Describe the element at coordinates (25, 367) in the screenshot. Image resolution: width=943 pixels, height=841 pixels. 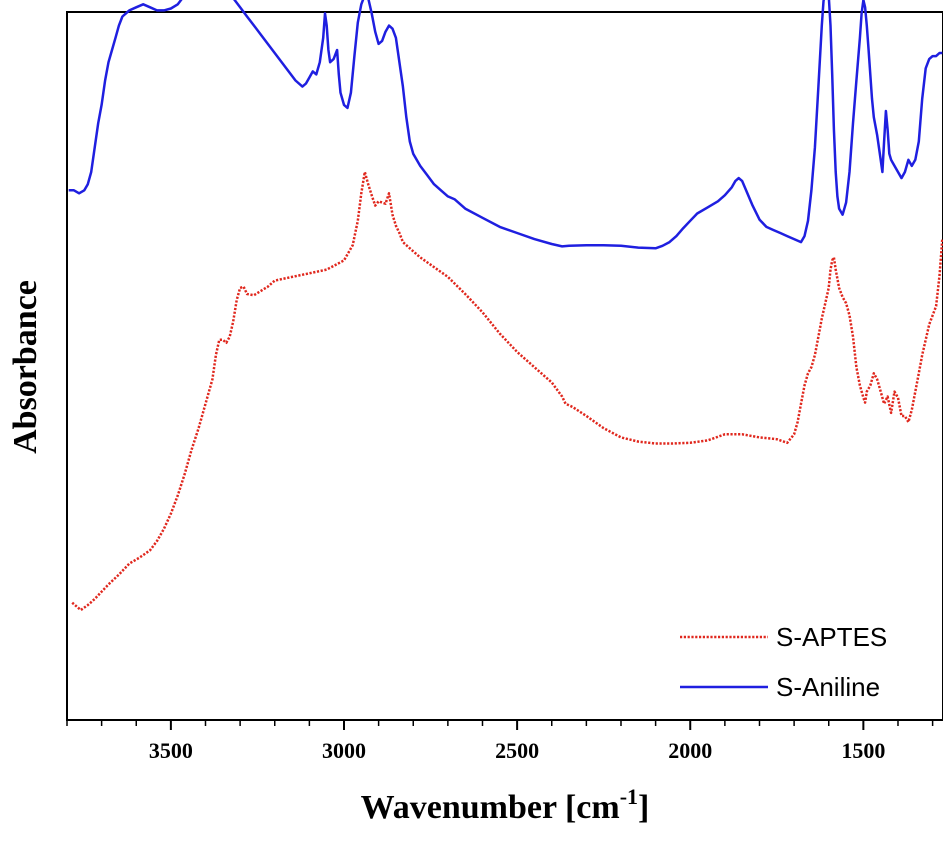
I see `y-axis-title: Absorbance` at that location.